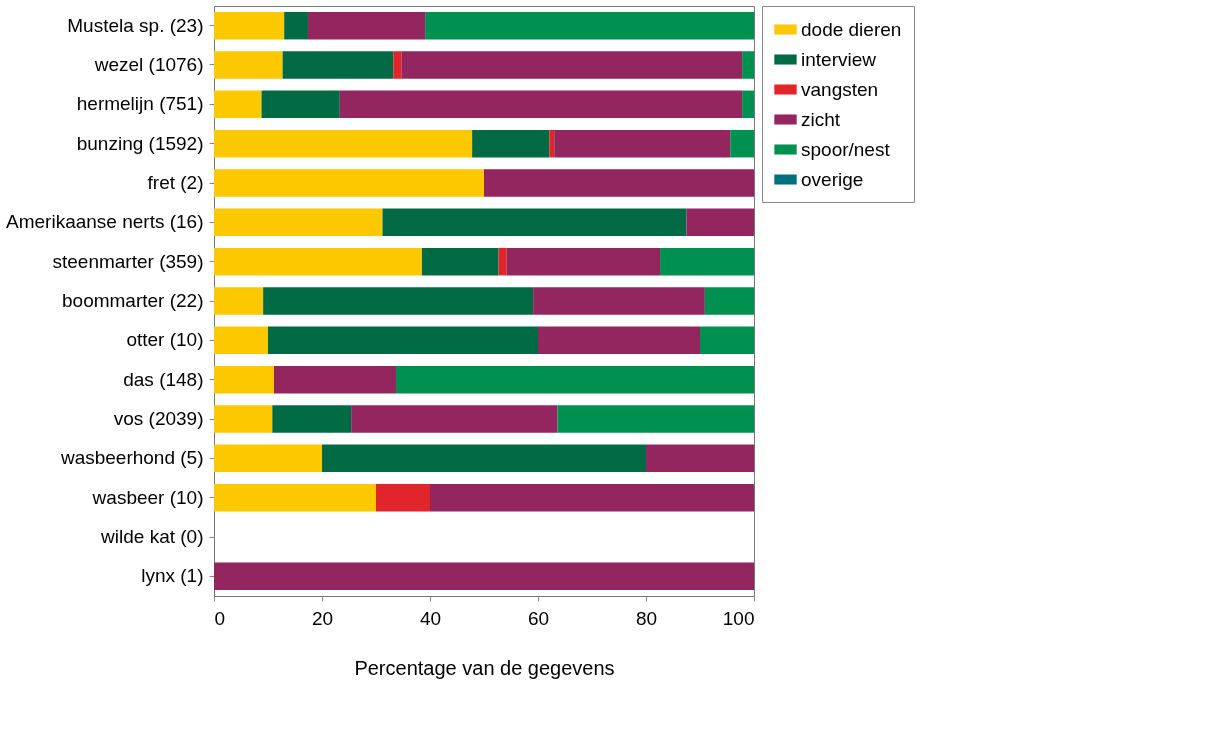  Describe the element at coordinates (135, 25) in the screenshot. I see `y-tick-label: Mustela sp. (23)` at that location.